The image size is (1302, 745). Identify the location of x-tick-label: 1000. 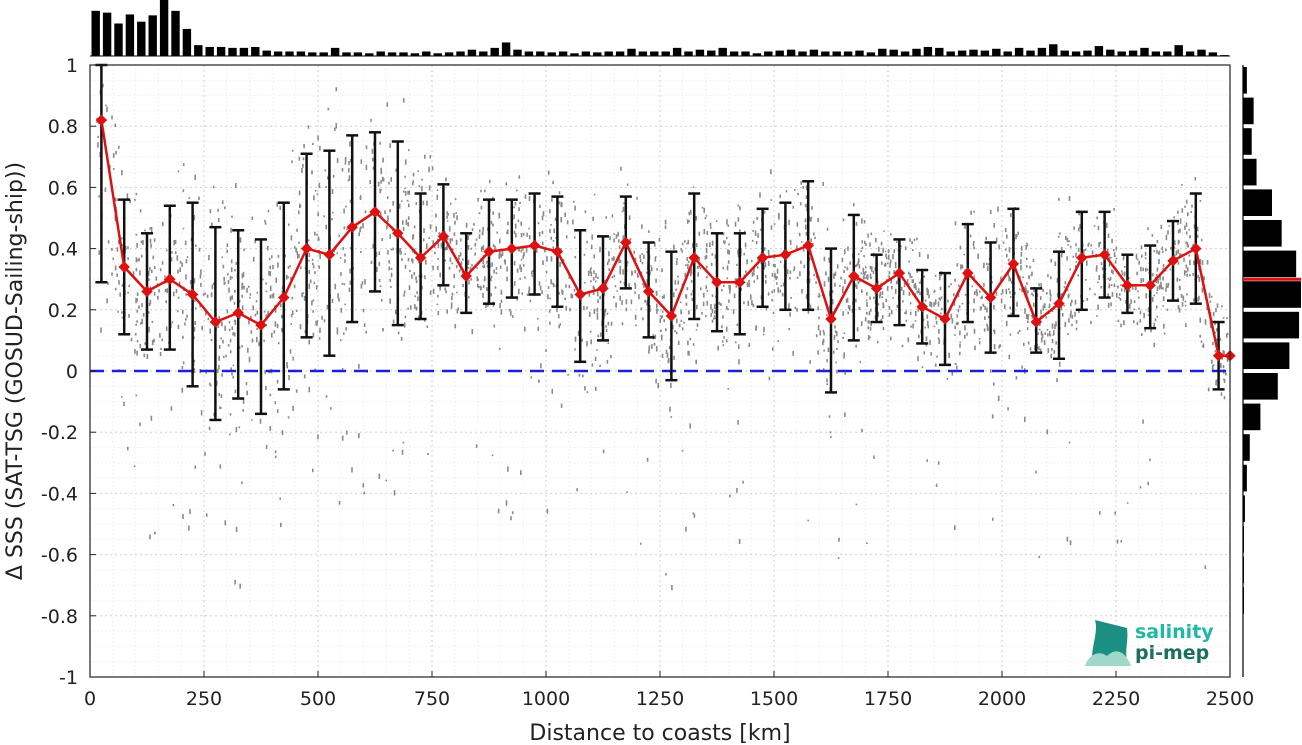
(546, 699).